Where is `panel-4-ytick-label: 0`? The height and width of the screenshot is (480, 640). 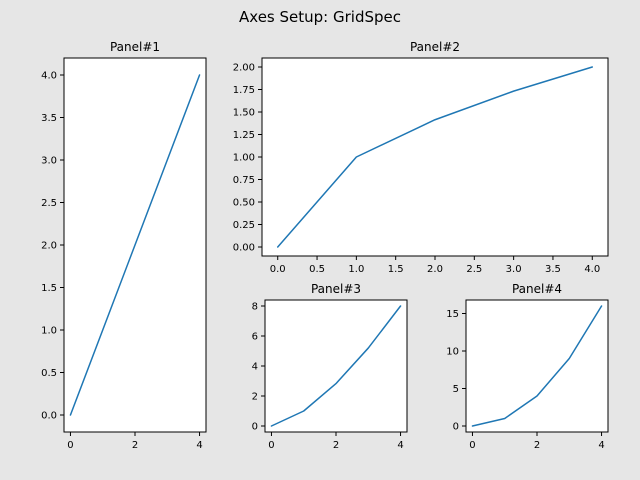 panel-4-ytick-label: 0 is located at coordinates (456, 427).